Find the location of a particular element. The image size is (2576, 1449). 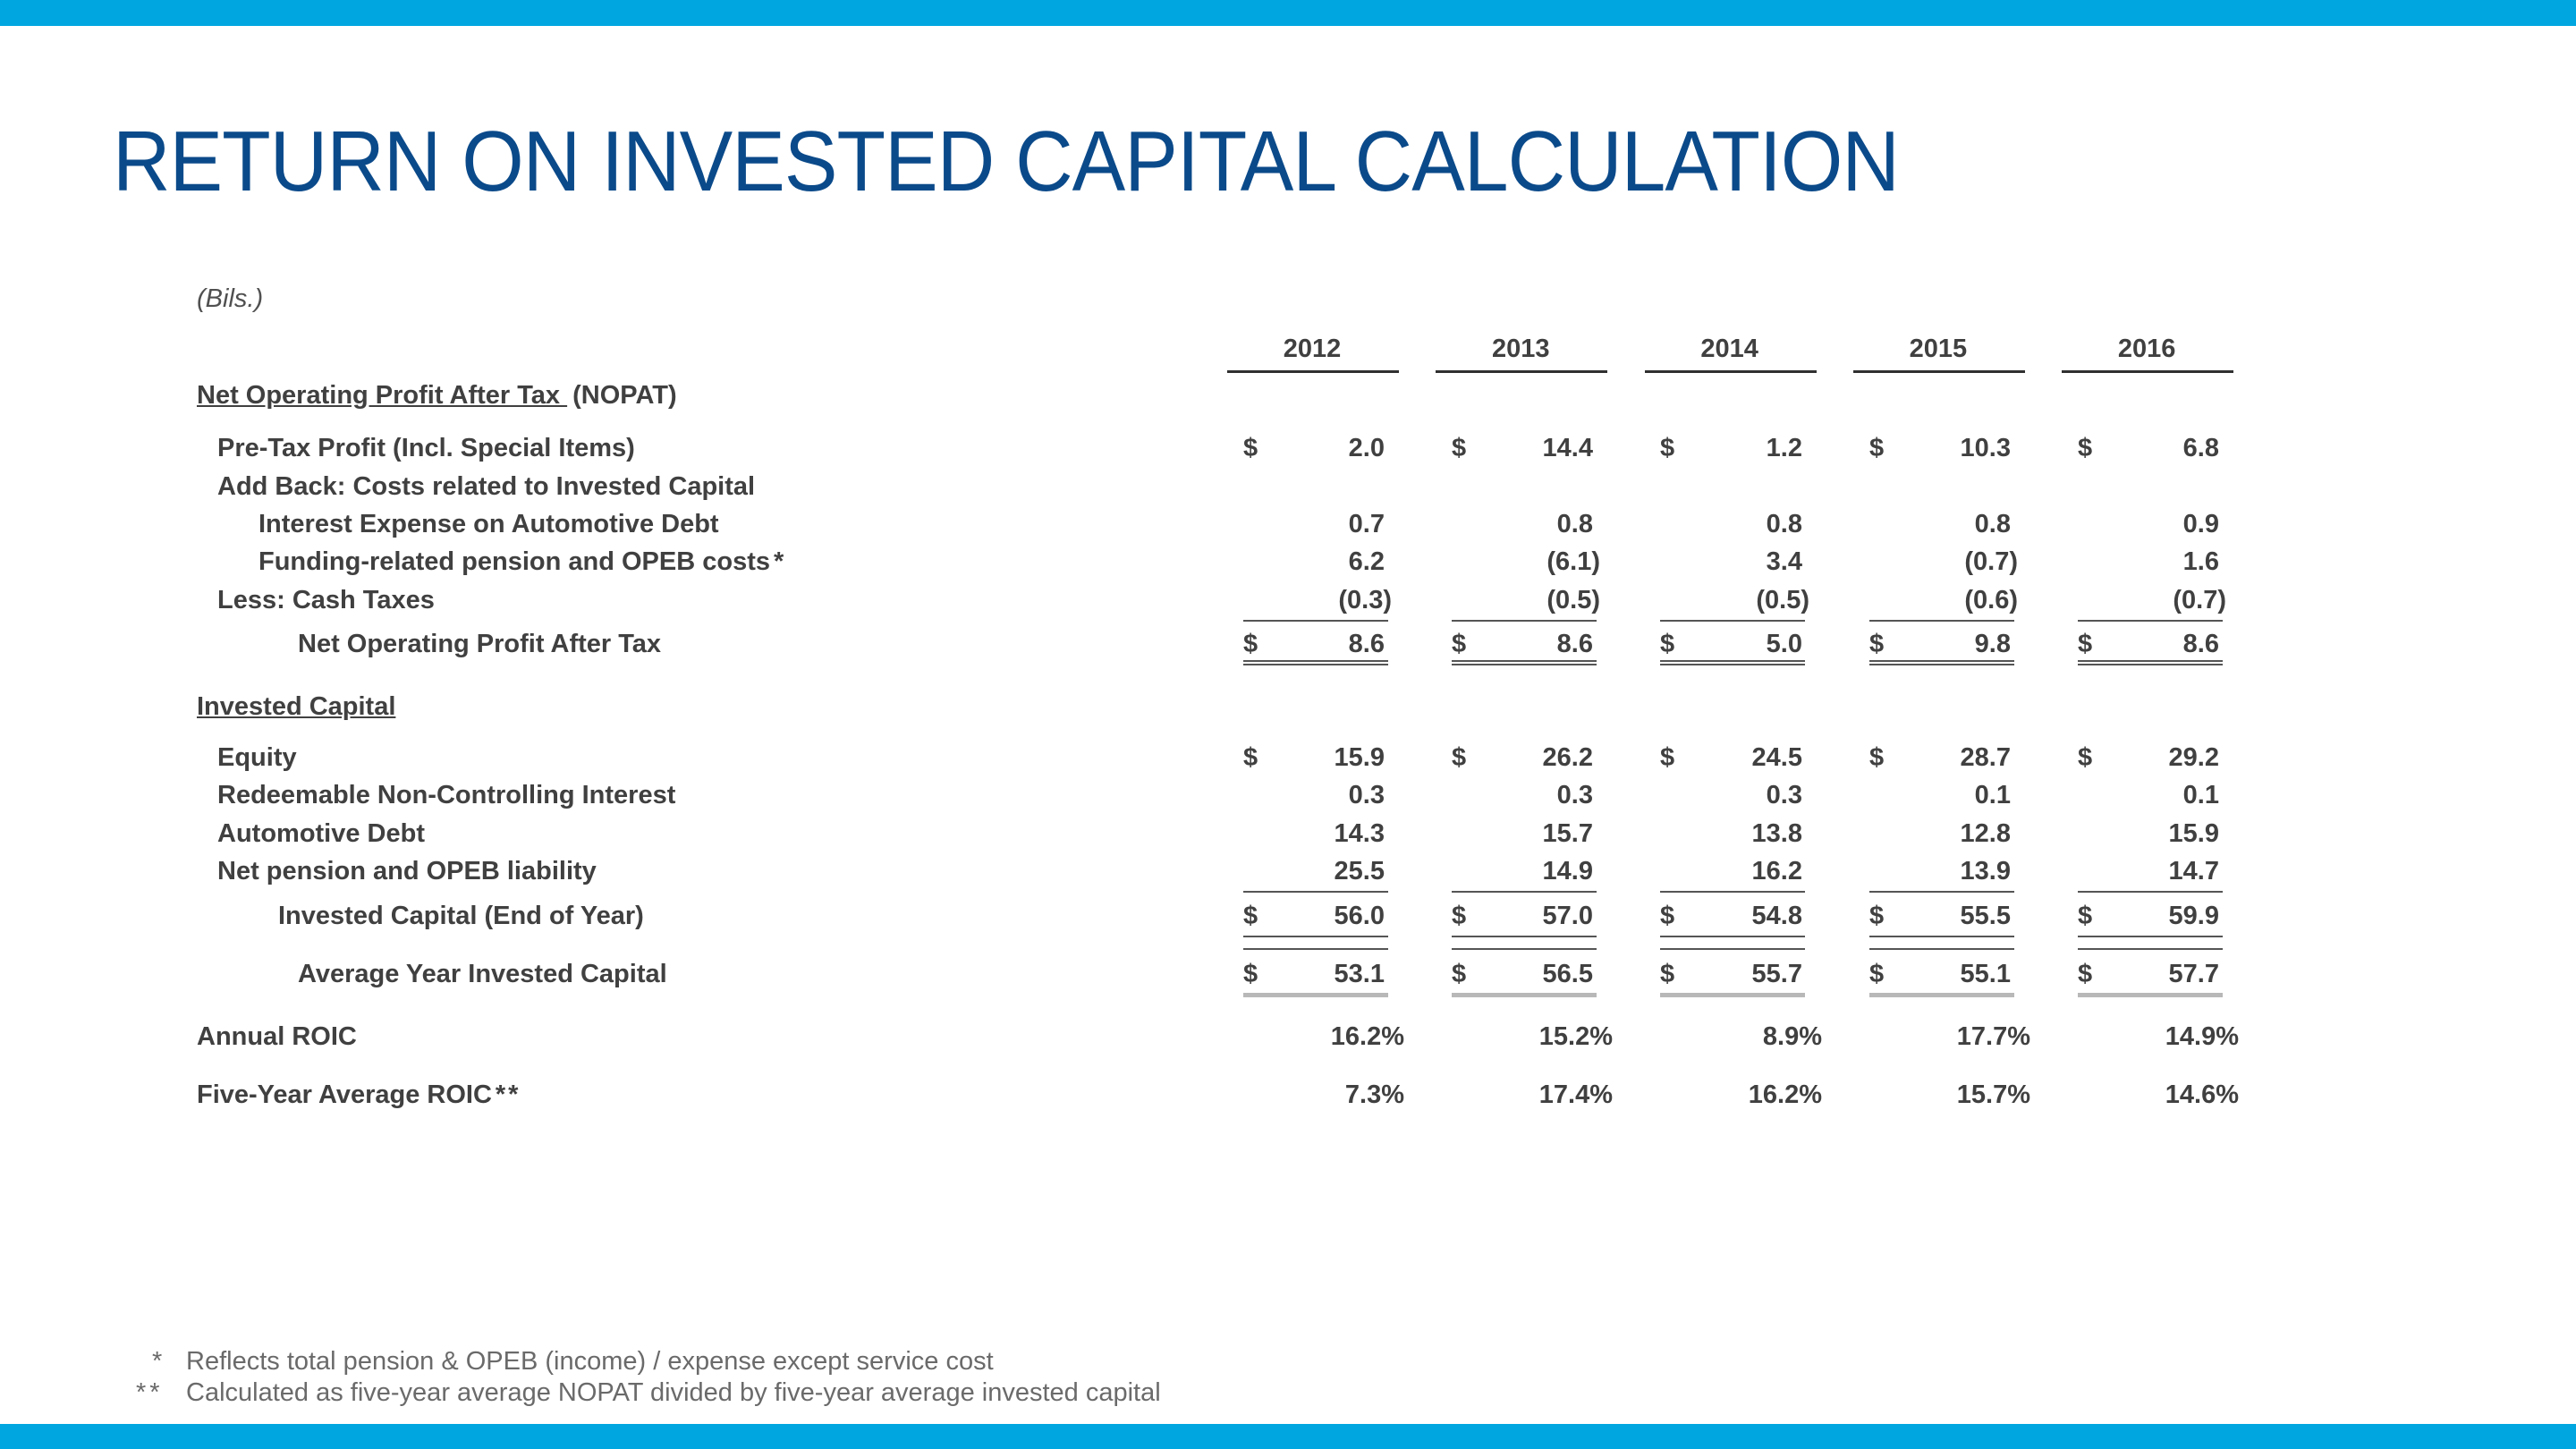

top-accent-bar is located at coordinates (1288, 13).